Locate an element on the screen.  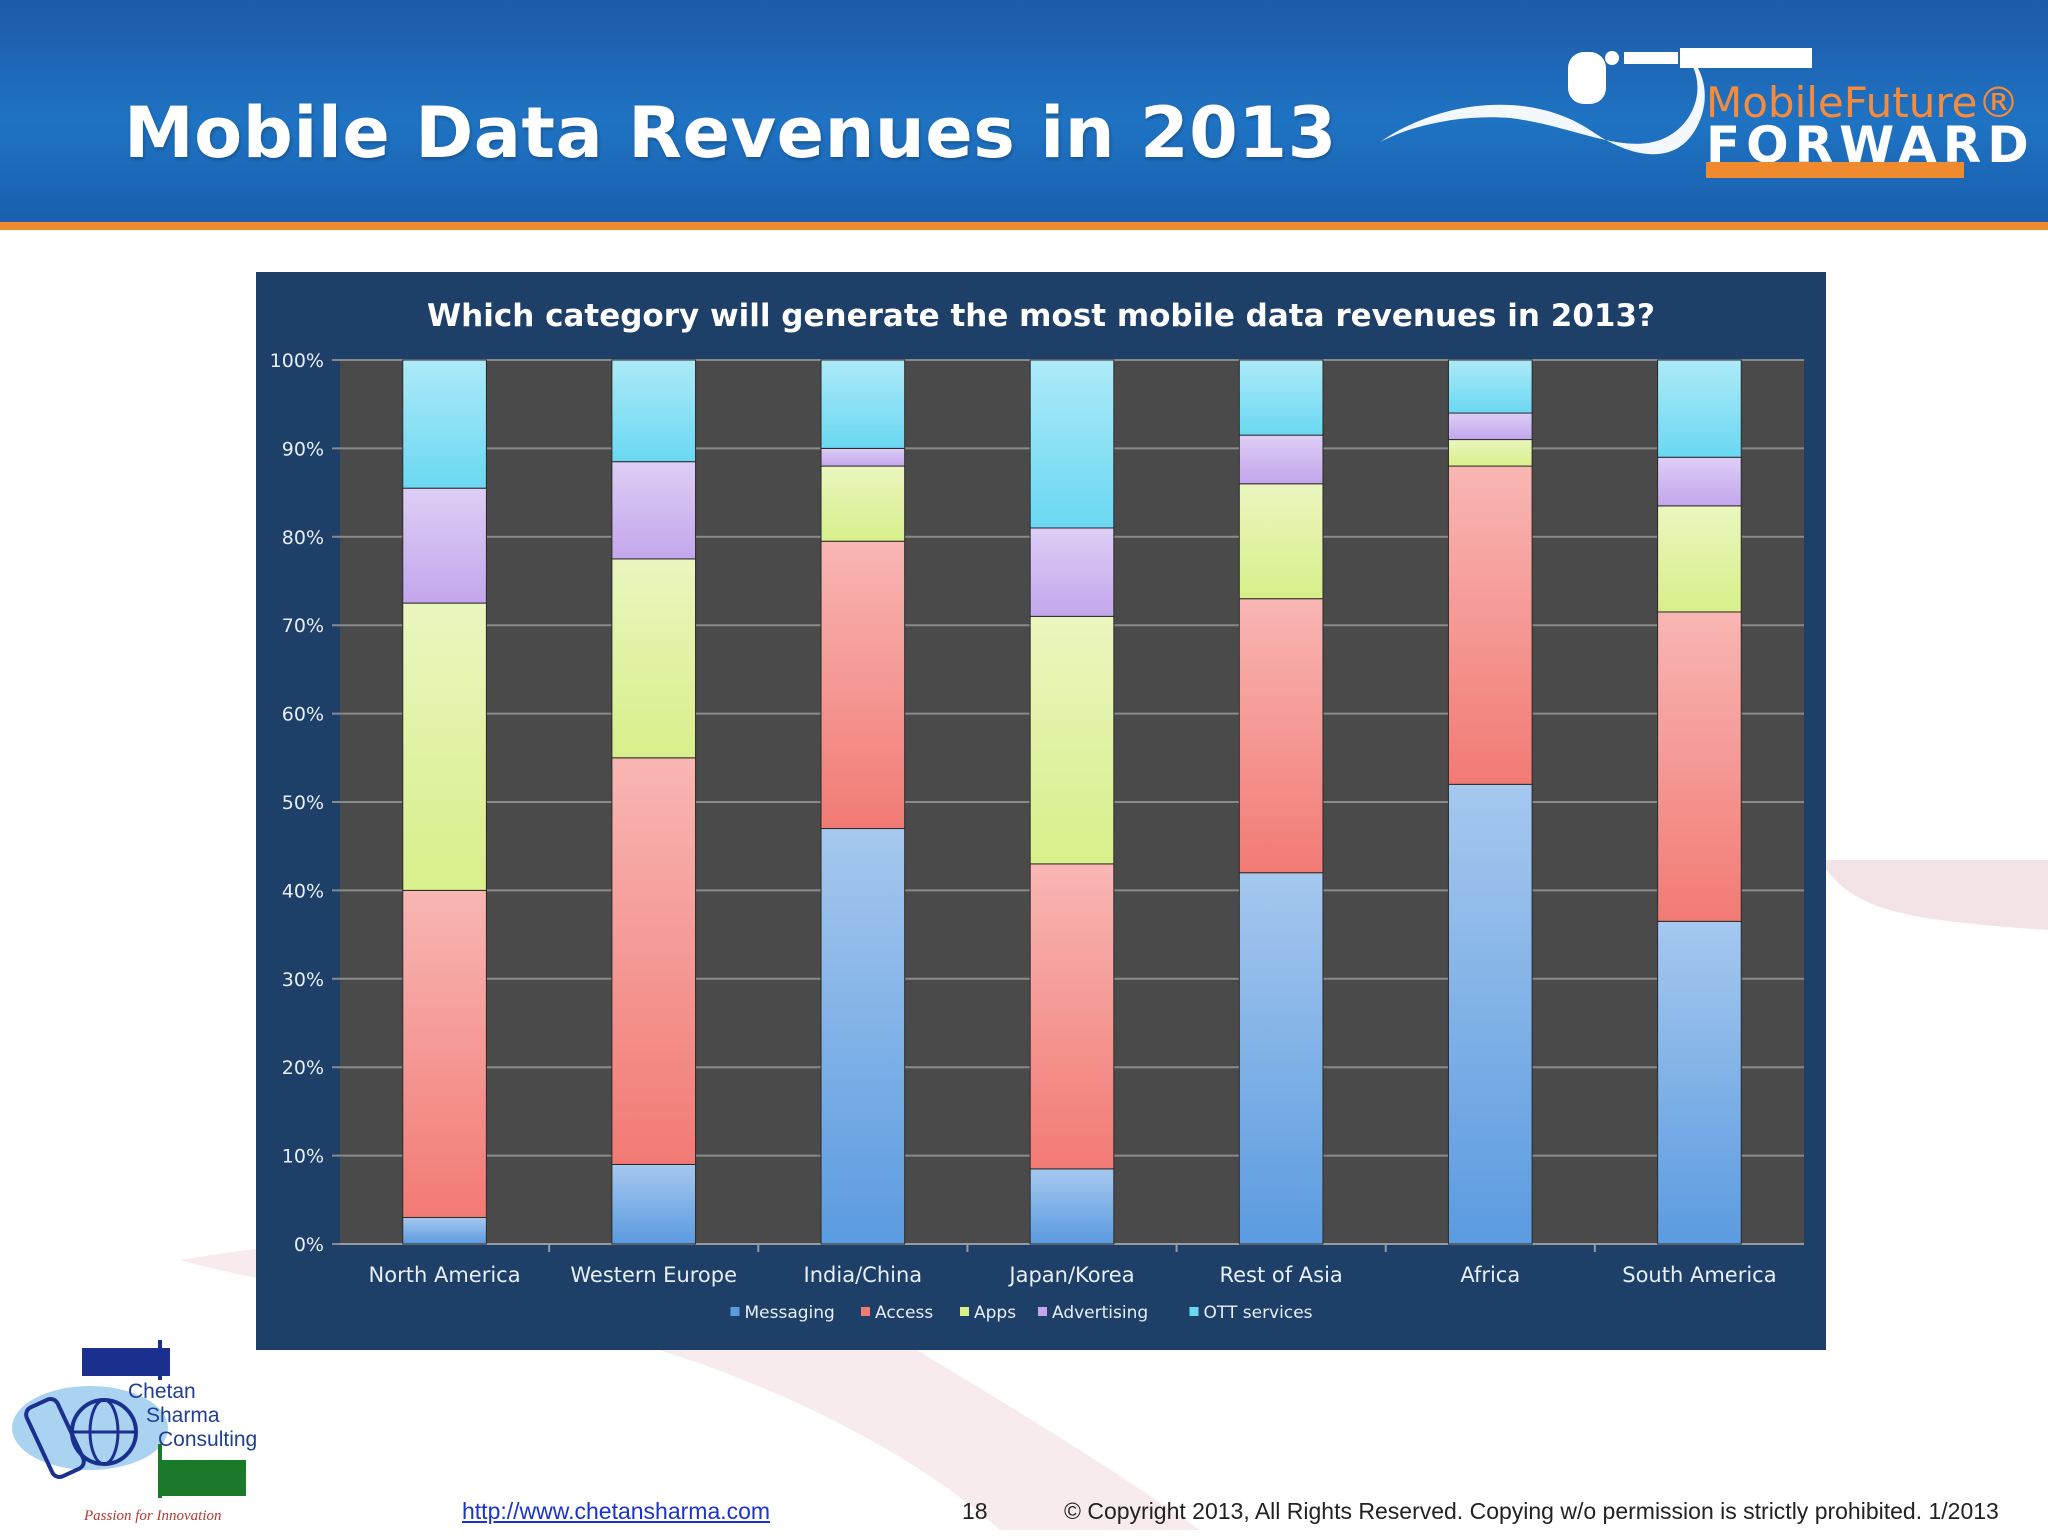
y-tick-label: 10% is located at coordinates (303, 1157).